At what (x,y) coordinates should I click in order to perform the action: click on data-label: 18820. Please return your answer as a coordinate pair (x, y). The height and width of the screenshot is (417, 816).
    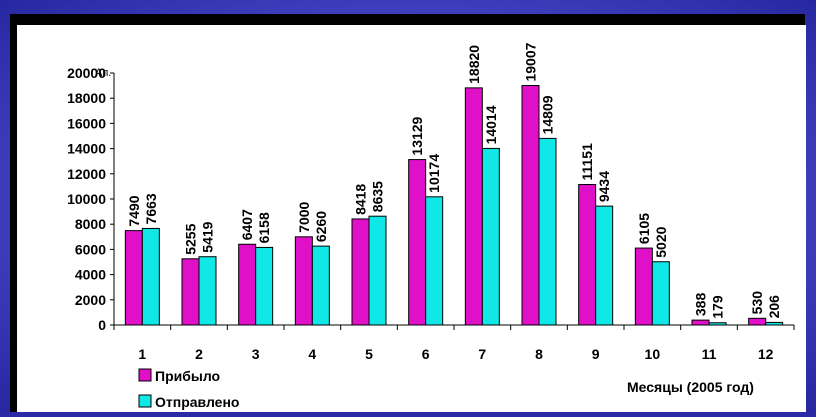
    Looking at the image, I should click on (474, 64).